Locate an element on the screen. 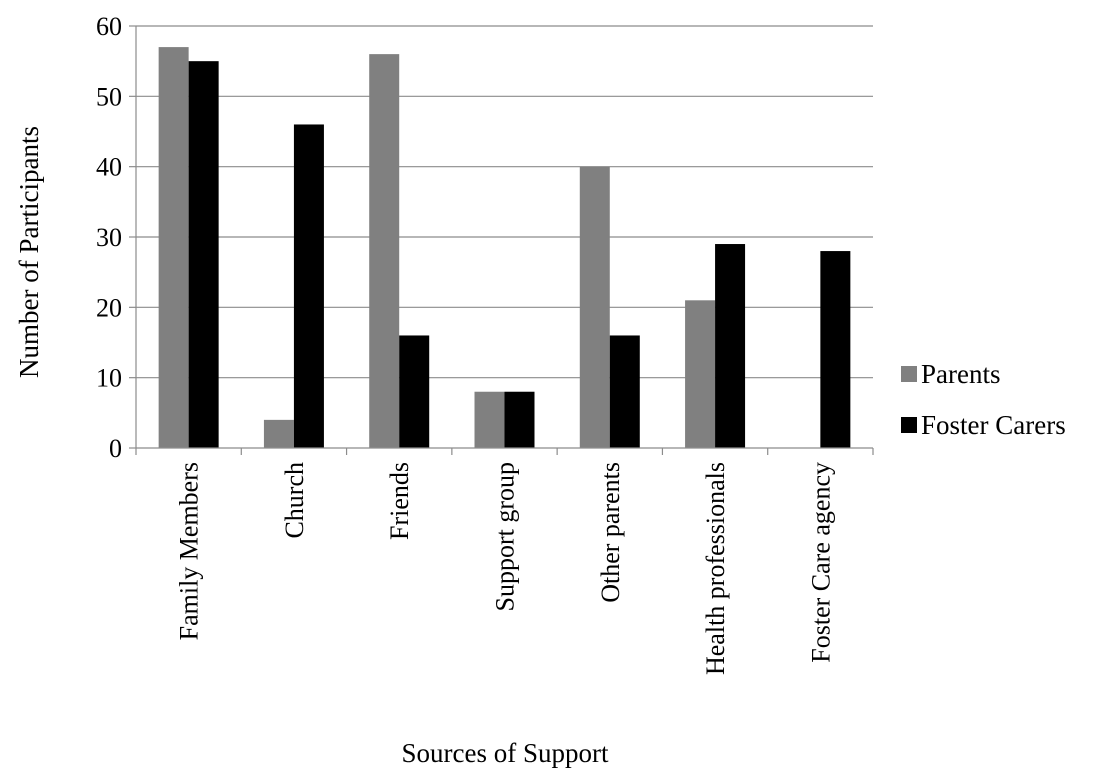 The height and width of the screenshot is (771, 1094). x-tick-label: Foster Care agency is located at coordinates (820, 562).